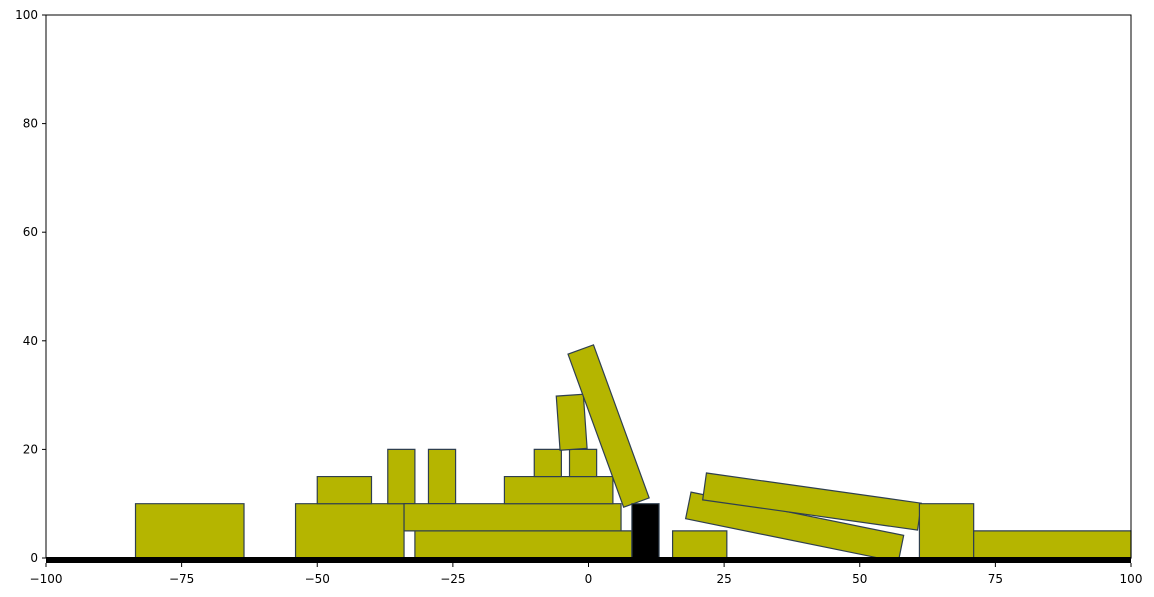 Image resolution: width=1154 pixels, height=597 pixels. What do you see at coordinates (859, 579) in the screenshot?
I see `x-tick-label: 50` at bounding box center [859, 579].